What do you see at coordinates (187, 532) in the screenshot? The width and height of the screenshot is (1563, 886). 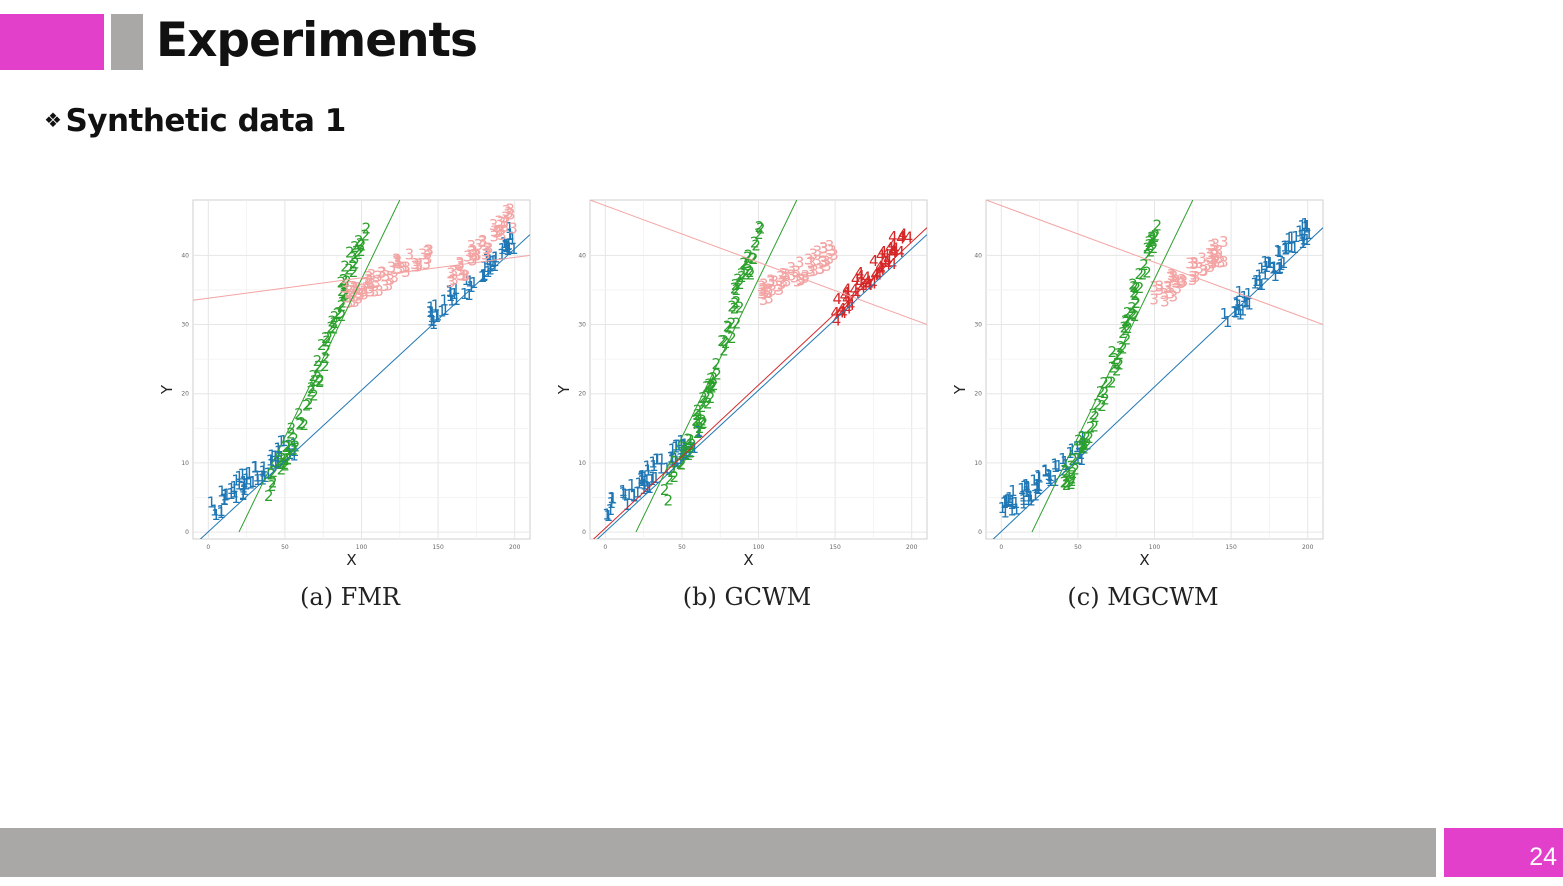 I see `y-tick-label: 0` at bounding box center [187, 532].